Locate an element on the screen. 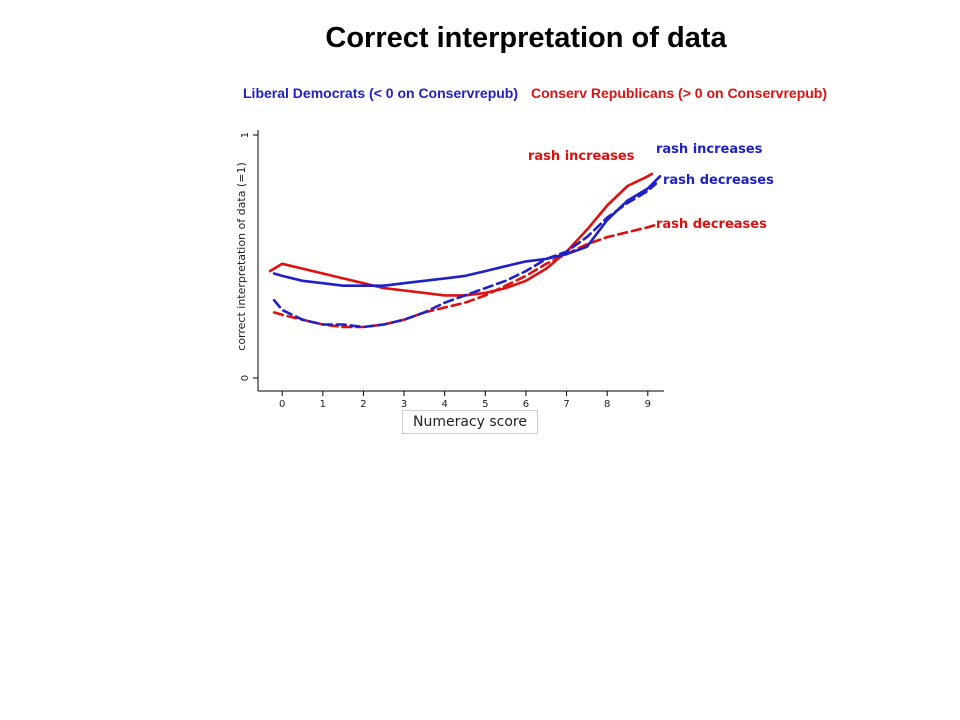  y-tick-label: 0 is located at coordinates (245, 378).